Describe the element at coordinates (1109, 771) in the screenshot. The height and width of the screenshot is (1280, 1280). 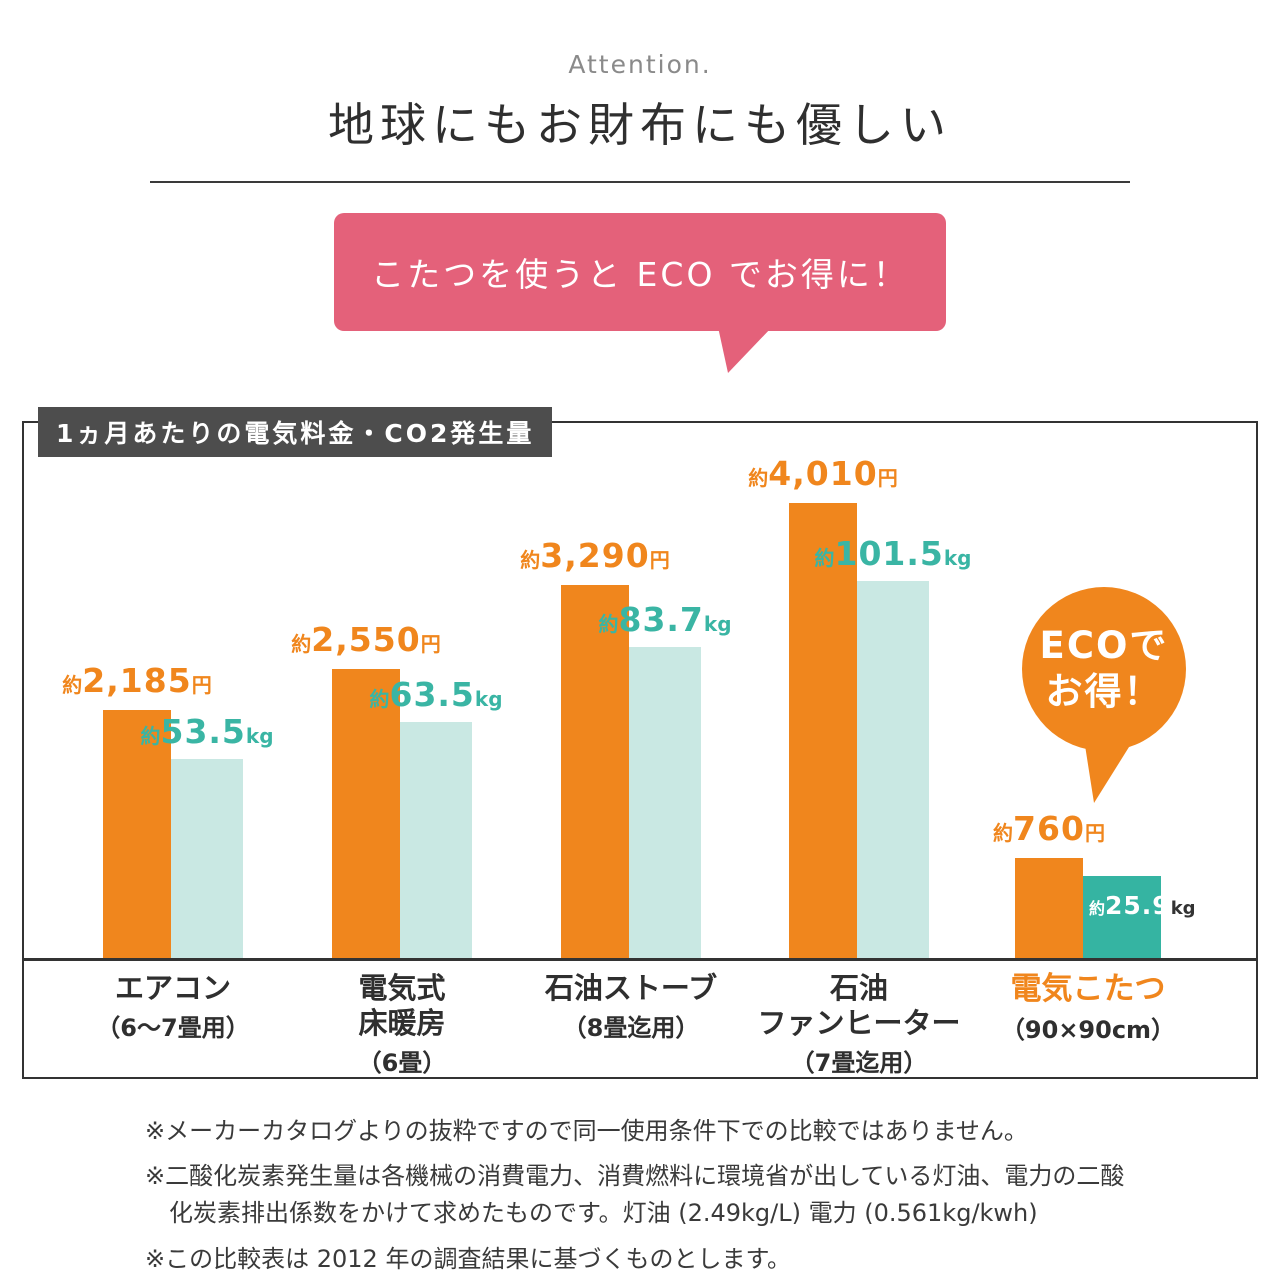
I see `eco-badge-tail` at that location.